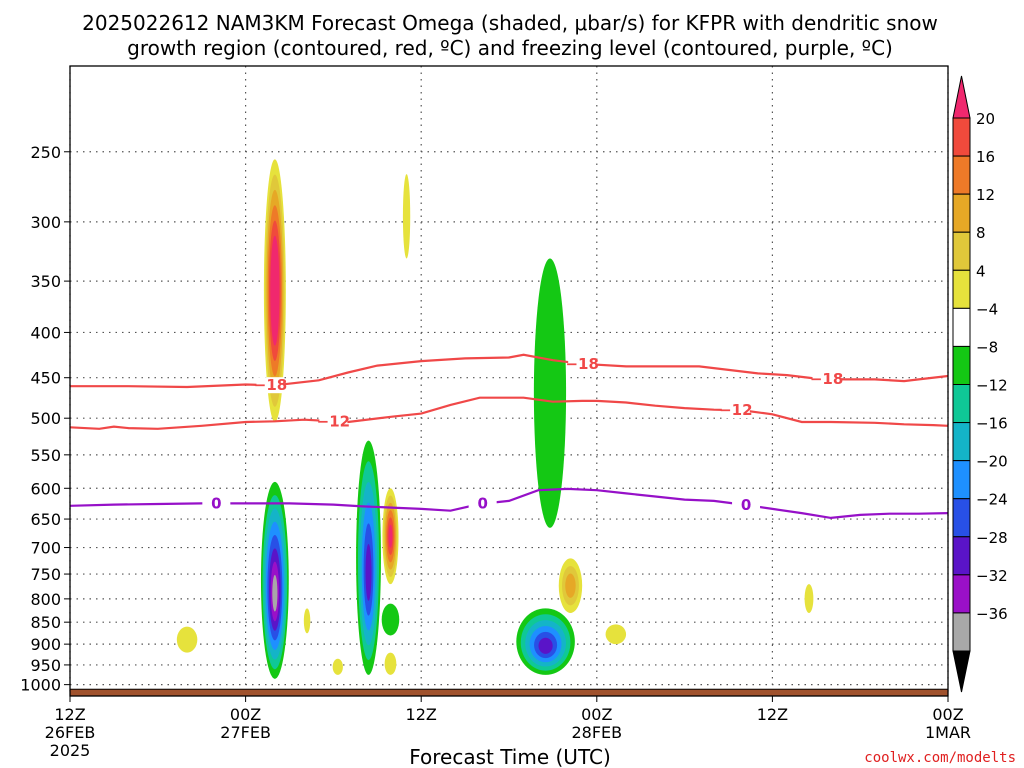 The height and width of the screenshot is (768, 1024). I want to click on colorbar-label: −20, so click(992, 462).